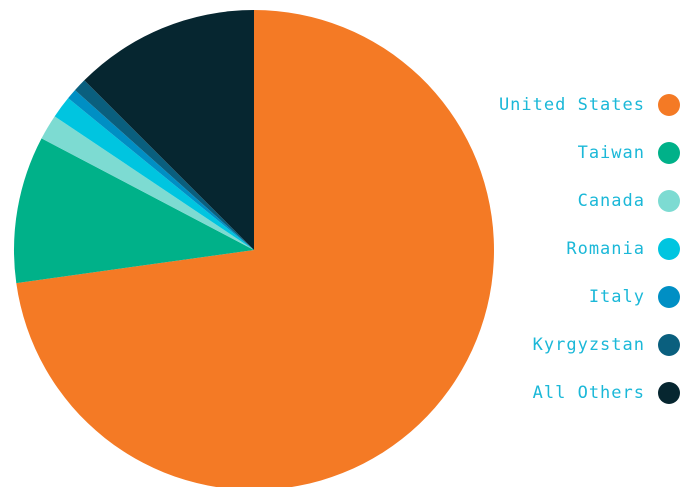  I want to click on legend-label: Romania, so click(605, 249).